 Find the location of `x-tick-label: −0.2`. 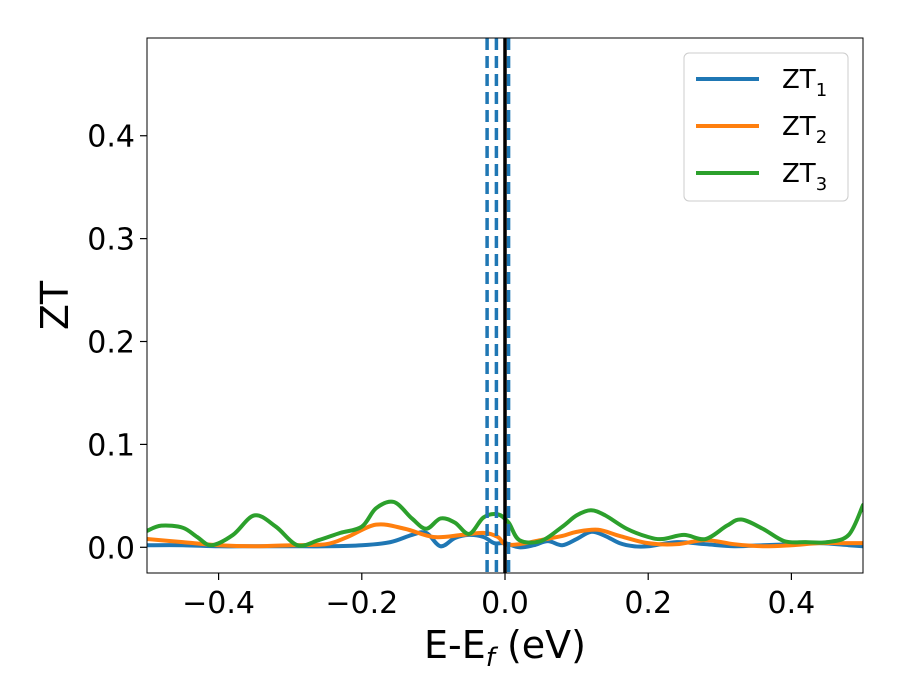

x-tick-label: −0.2 is located at coordinates (361, 603).